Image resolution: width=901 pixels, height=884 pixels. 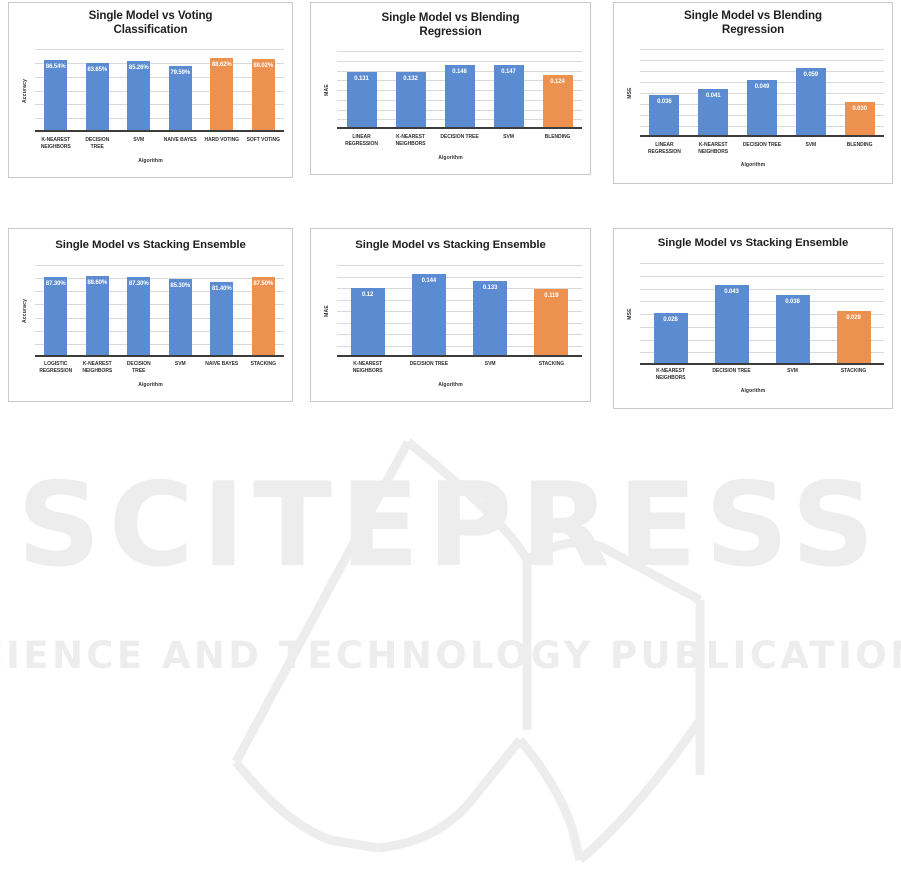 What do you see at coordinates (761, 108) in the screenshot?
I see `bar: 0.049` at bounding box center [761, 108].